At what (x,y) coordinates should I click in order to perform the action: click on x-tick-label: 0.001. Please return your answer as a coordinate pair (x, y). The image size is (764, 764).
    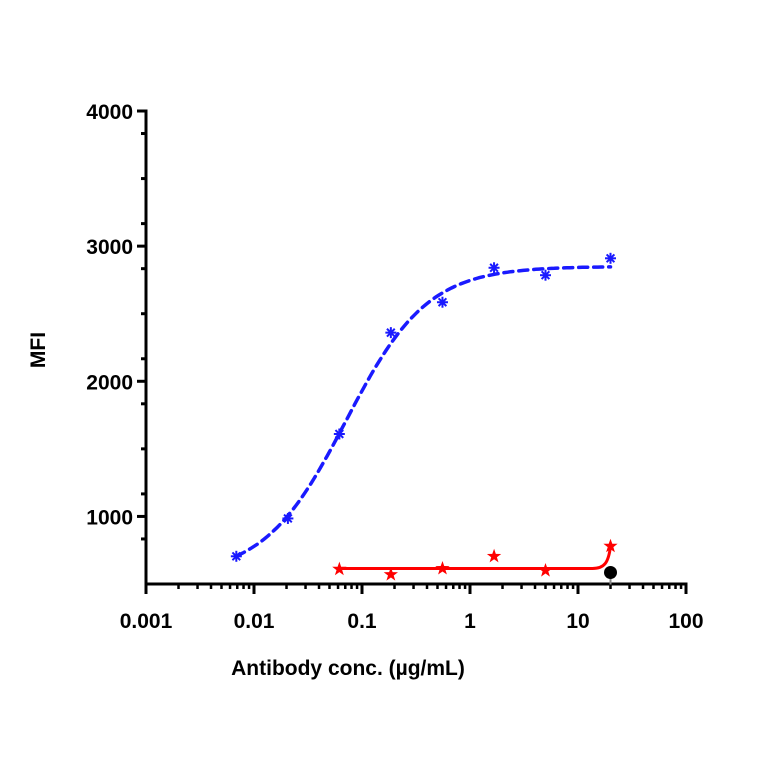
    Looking at the image, I should click on (146, 621).